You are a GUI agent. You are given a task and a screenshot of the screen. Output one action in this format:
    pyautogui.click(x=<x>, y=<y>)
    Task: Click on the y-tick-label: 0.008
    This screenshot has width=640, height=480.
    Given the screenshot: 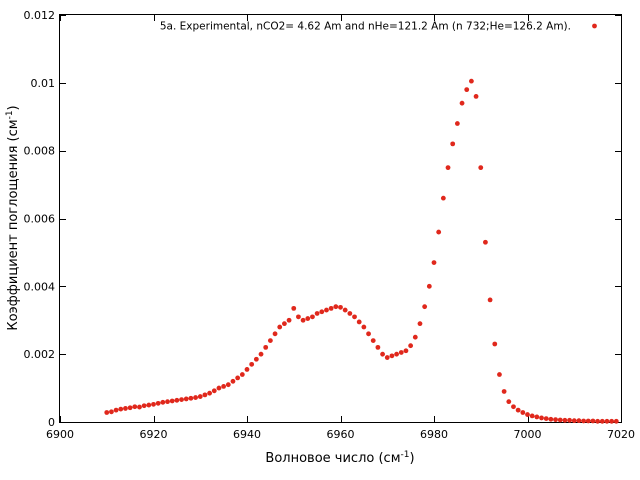 What is the action you would take?
    pyautogui.click(x=40, y=151)
    